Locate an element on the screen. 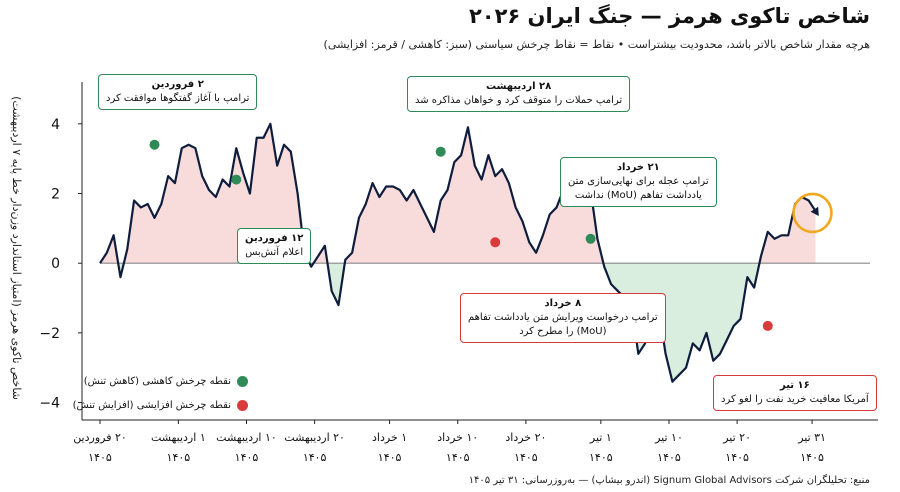  callout-farvardin-12: ۱۲ فروردین اعلام آتش‌بس is located at coordinates (274, 246).